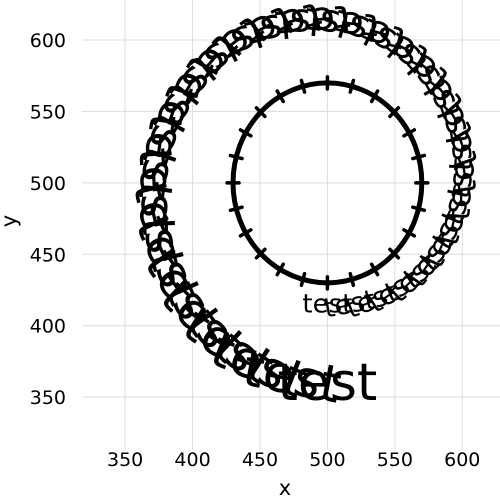  Describe the element at coordinates (285, 488) in the screenshot. I see `x-axis-title: x` at that location.